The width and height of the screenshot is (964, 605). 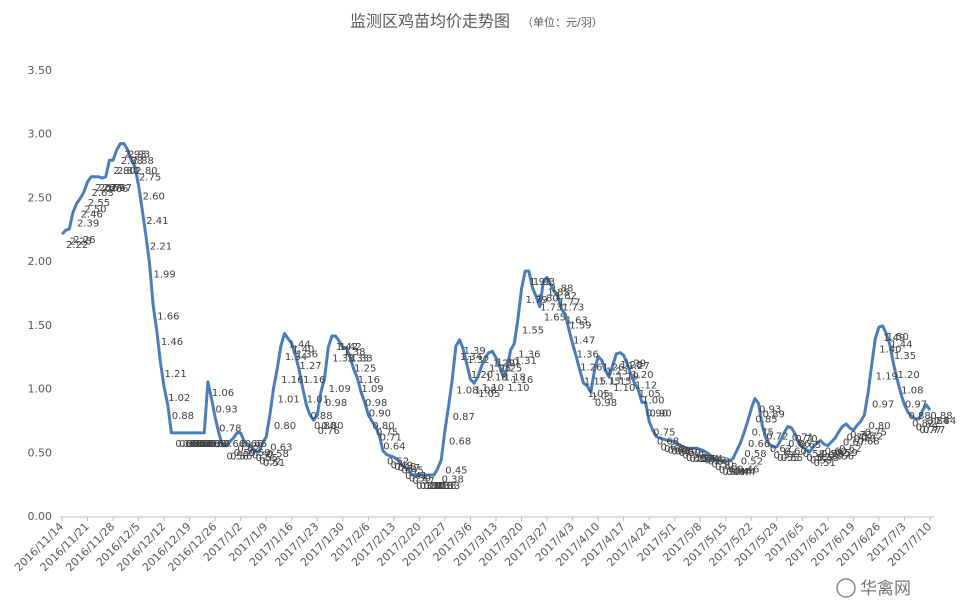 I want to click on data-label: 0.73, so click(x=861, y=435).